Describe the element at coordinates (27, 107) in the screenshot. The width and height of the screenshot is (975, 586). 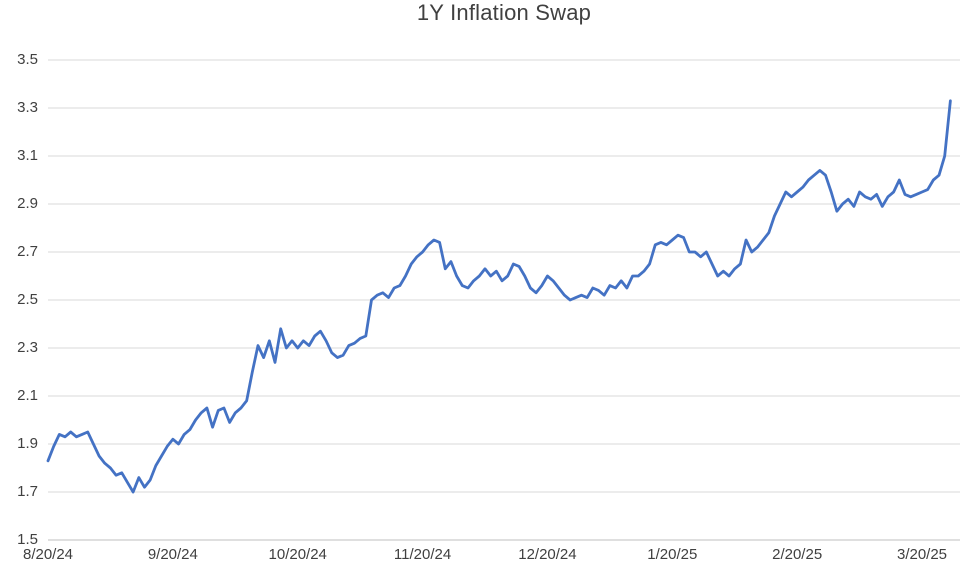
I see `y-tick-label: 3.3` at that location.